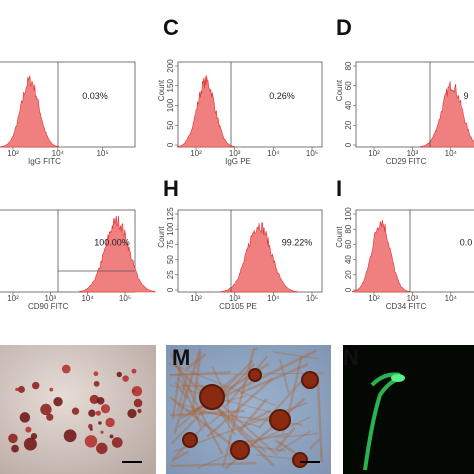  I want to click on percent-label: 99.22%, so click(297, 242).